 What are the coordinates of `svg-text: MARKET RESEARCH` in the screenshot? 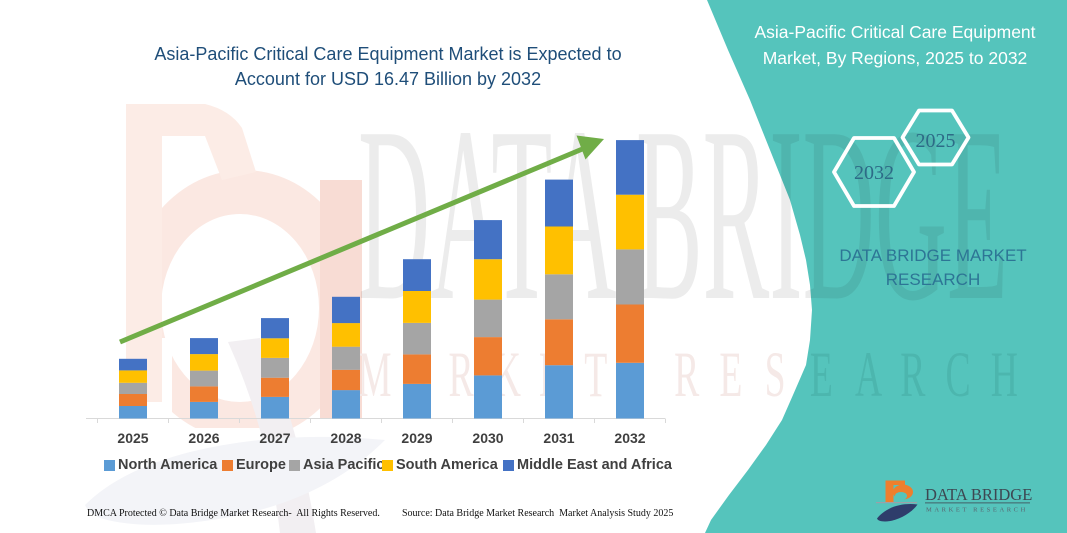 It's located at (977, 510).